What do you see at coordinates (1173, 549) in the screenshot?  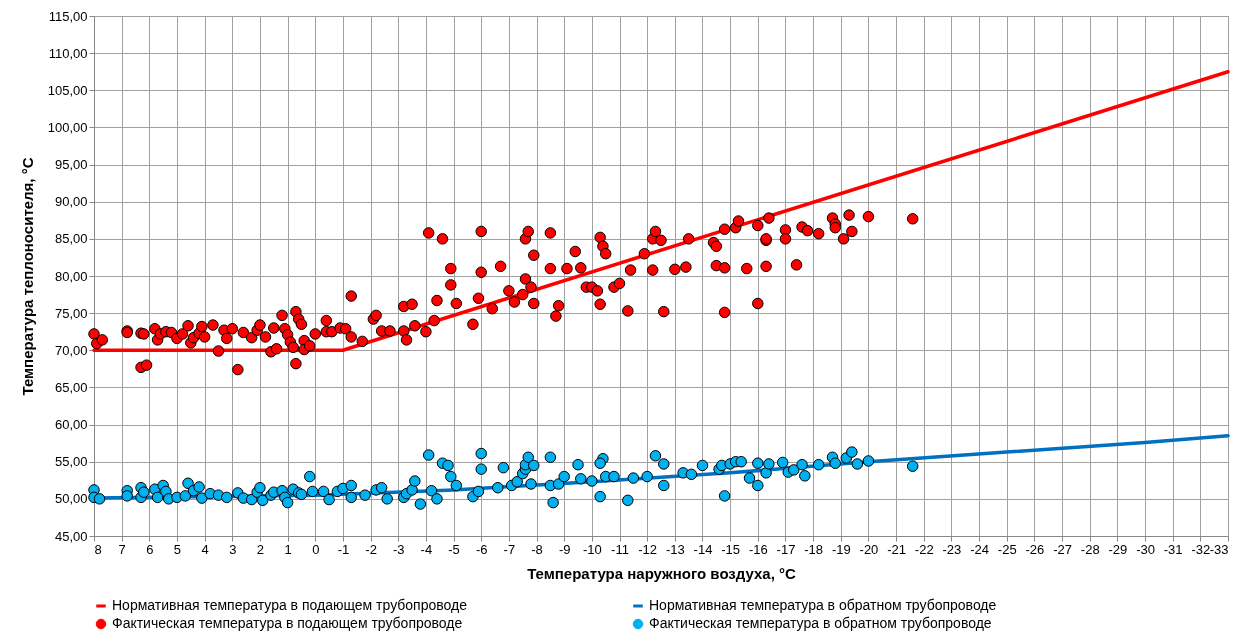 I see `x-tick-label: -31` at bounding box center [1173, 549].